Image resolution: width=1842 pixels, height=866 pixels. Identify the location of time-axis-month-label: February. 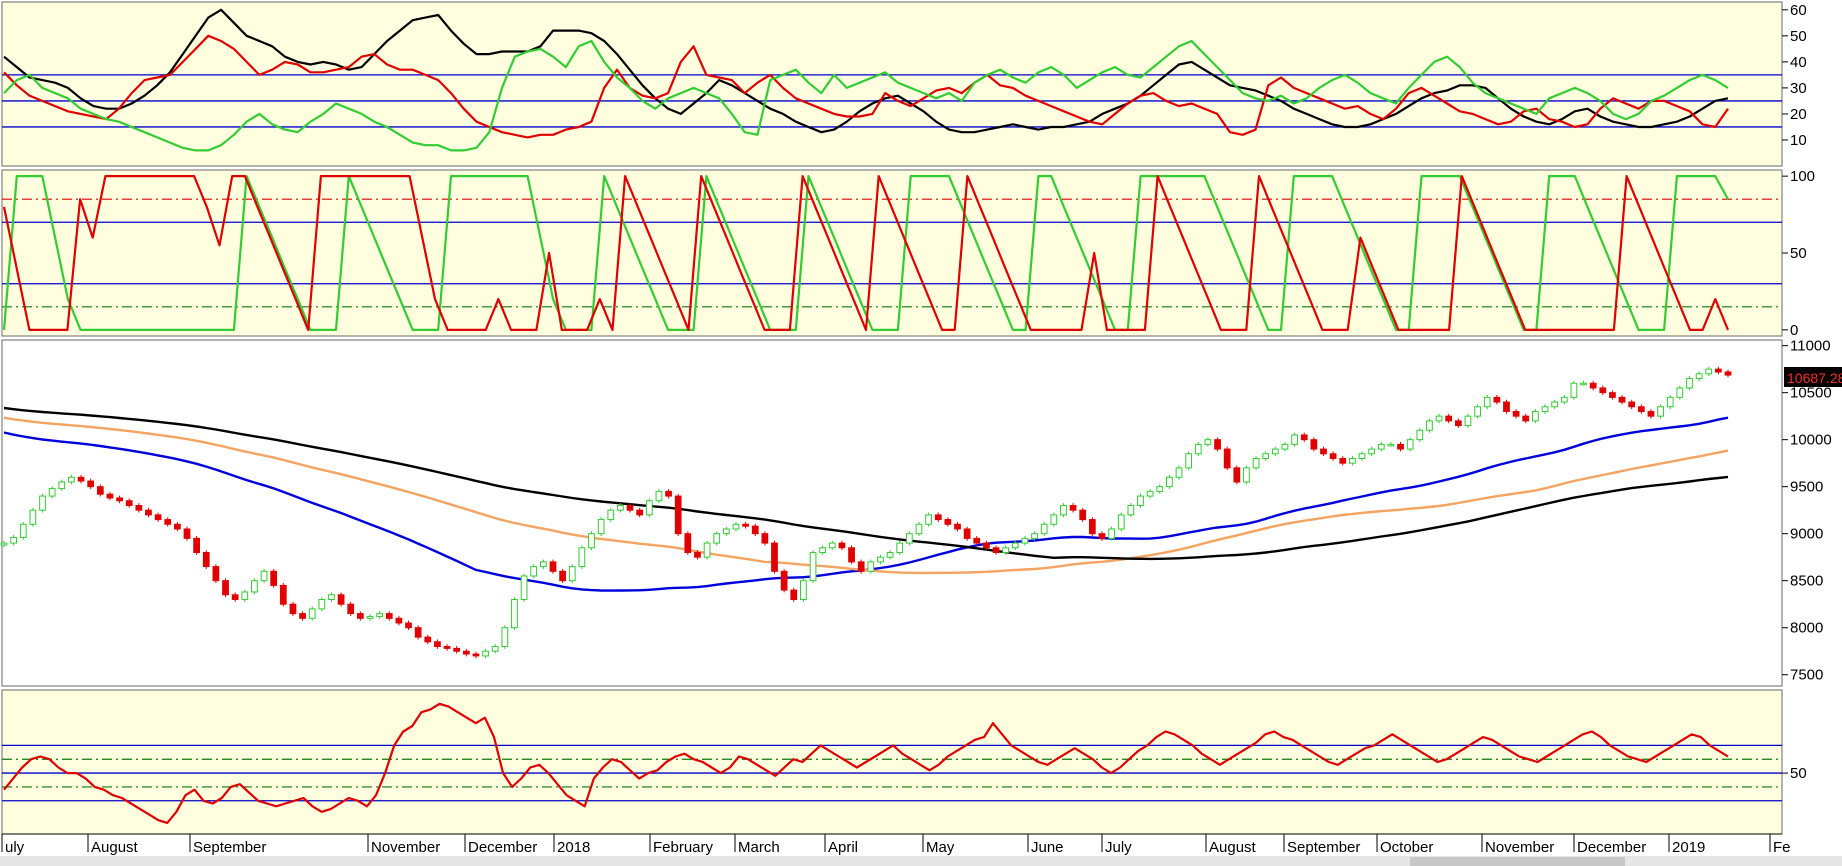
(683, 847).